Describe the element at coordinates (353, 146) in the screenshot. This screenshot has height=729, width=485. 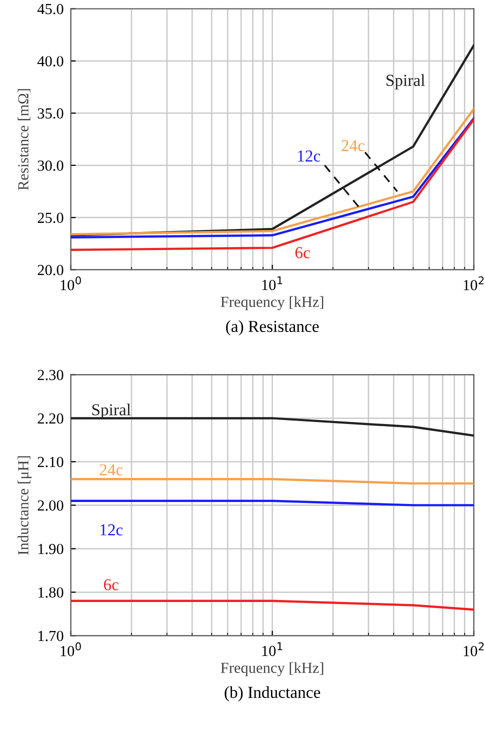
I see `text: 24c` at that location.